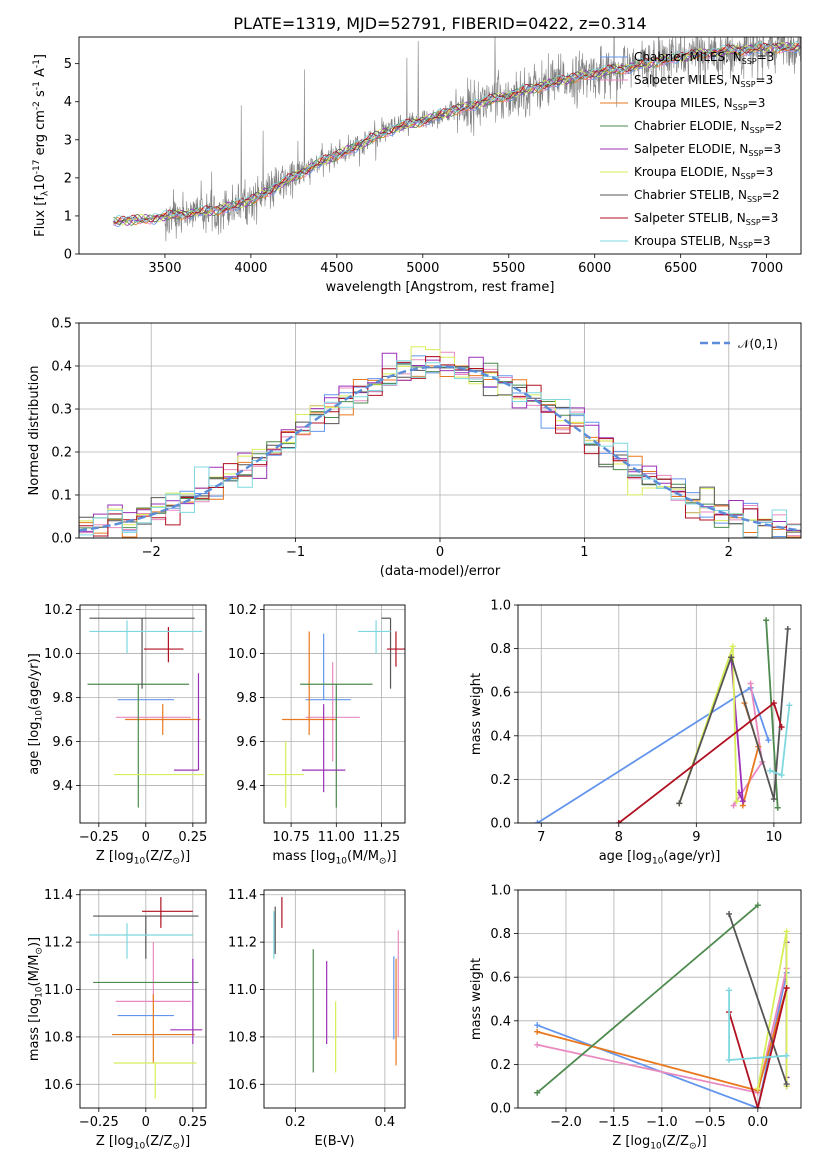  I want to click on x-tick-label: 0.25, so click(192, 1122).